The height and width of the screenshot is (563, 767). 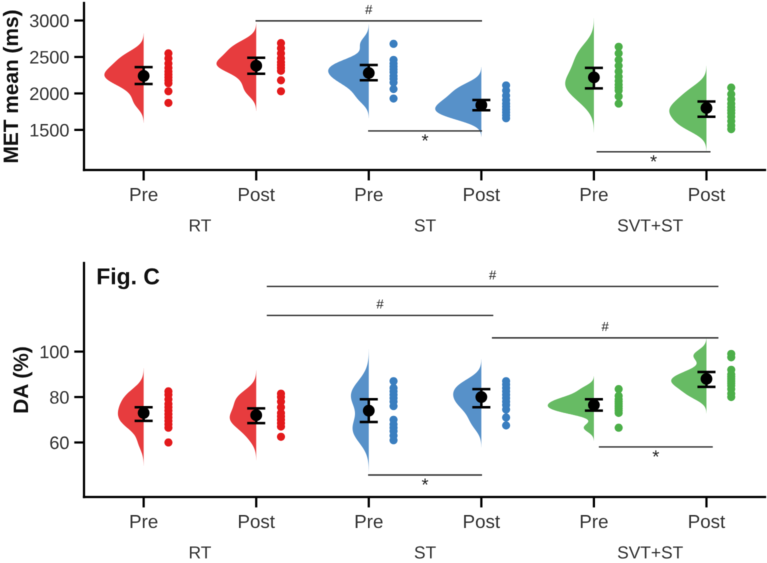 I want to click on y-tick-label: 2000, so click(x=49, y=93).